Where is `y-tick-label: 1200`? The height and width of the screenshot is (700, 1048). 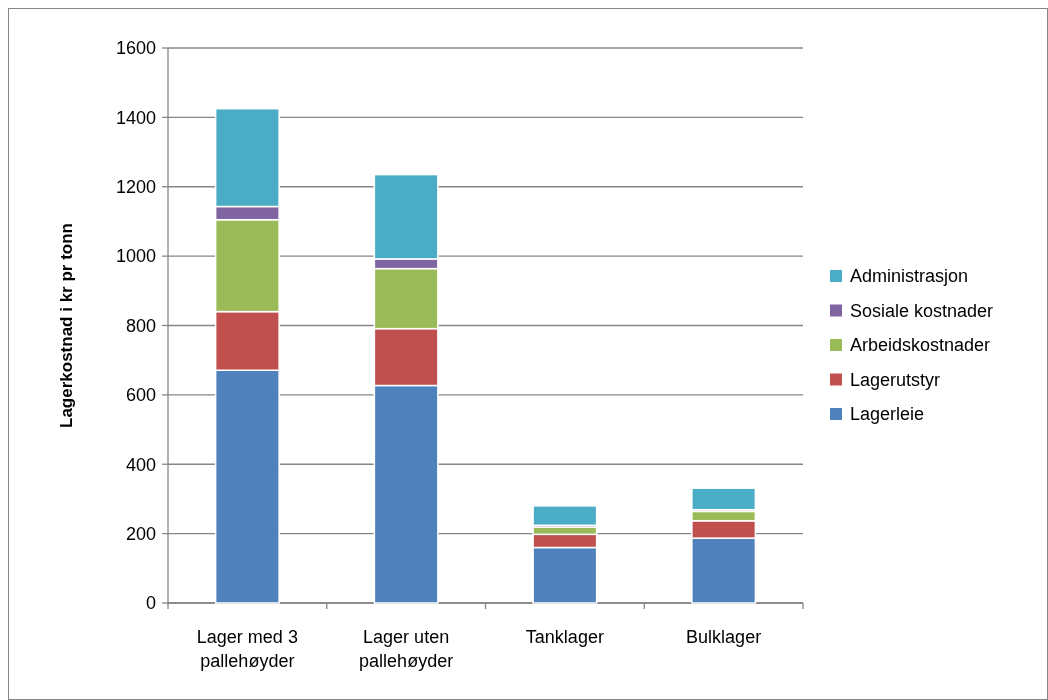 y-tick-label: 1200 is located at coordinates (135, 187).